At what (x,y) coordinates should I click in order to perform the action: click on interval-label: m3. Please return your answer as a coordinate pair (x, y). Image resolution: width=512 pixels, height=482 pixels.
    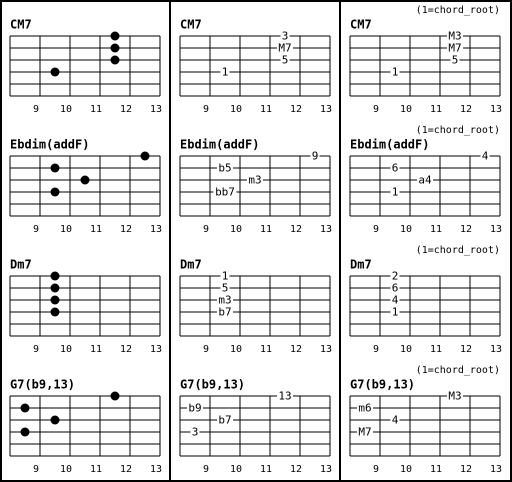
    Looking at the image, I should click on (254, 180).